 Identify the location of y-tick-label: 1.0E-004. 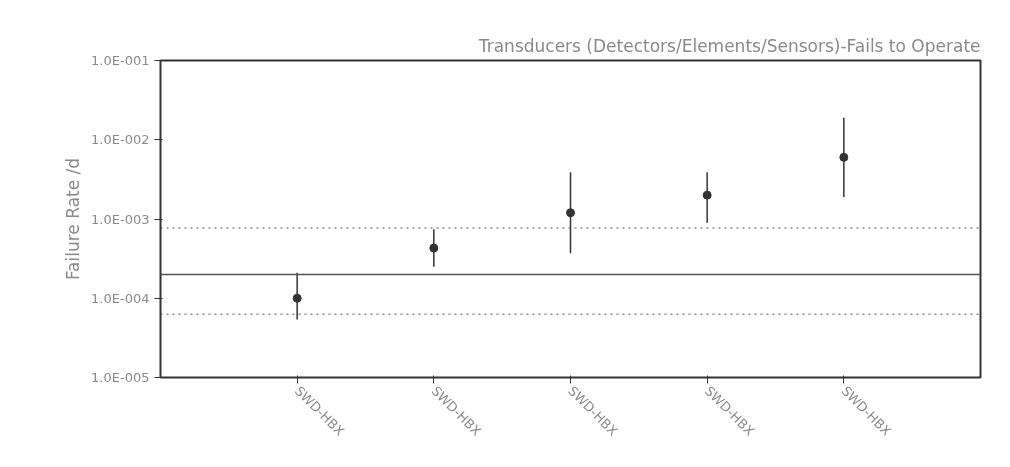
(120, 298).